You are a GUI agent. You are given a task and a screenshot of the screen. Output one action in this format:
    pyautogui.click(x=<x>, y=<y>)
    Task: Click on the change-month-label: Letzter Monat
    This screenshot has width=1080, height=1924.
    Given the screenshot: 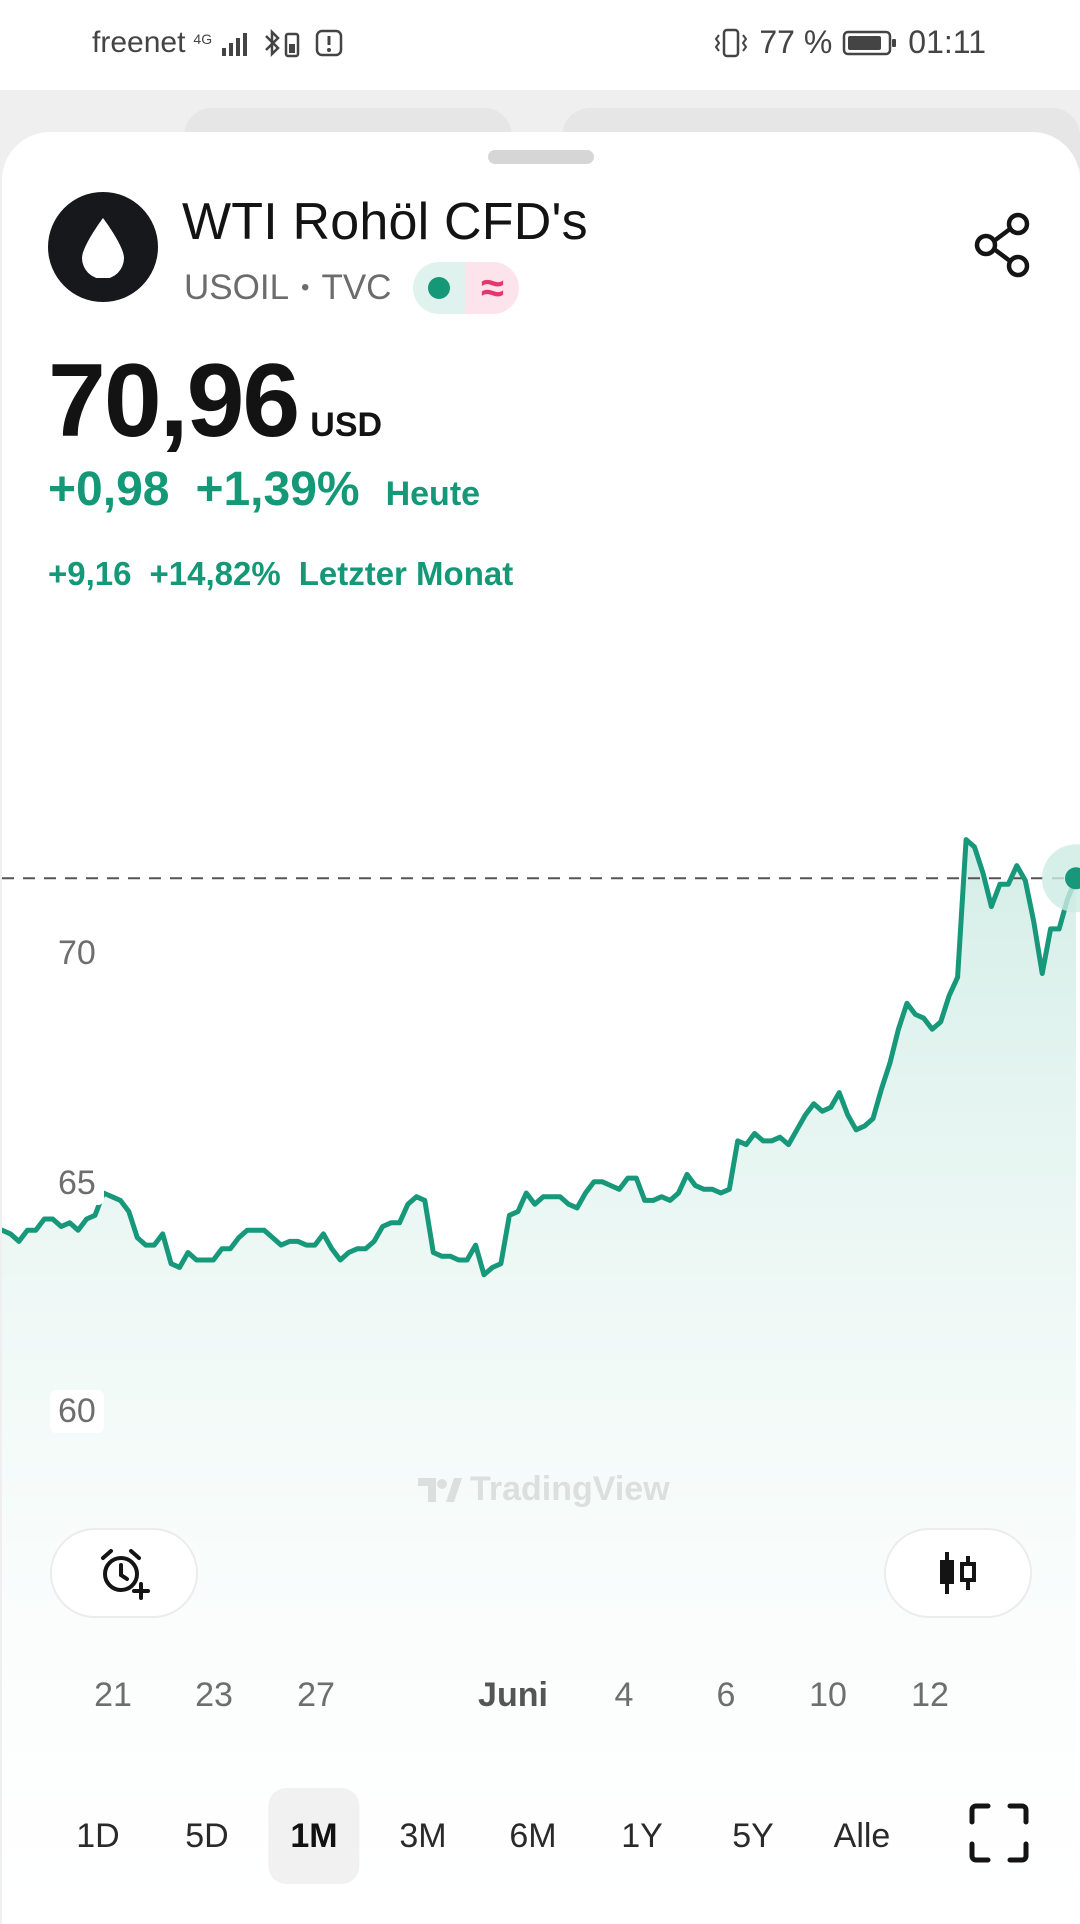 What is the action you would take?
    pyautogui.click(x=406, y=573)
    